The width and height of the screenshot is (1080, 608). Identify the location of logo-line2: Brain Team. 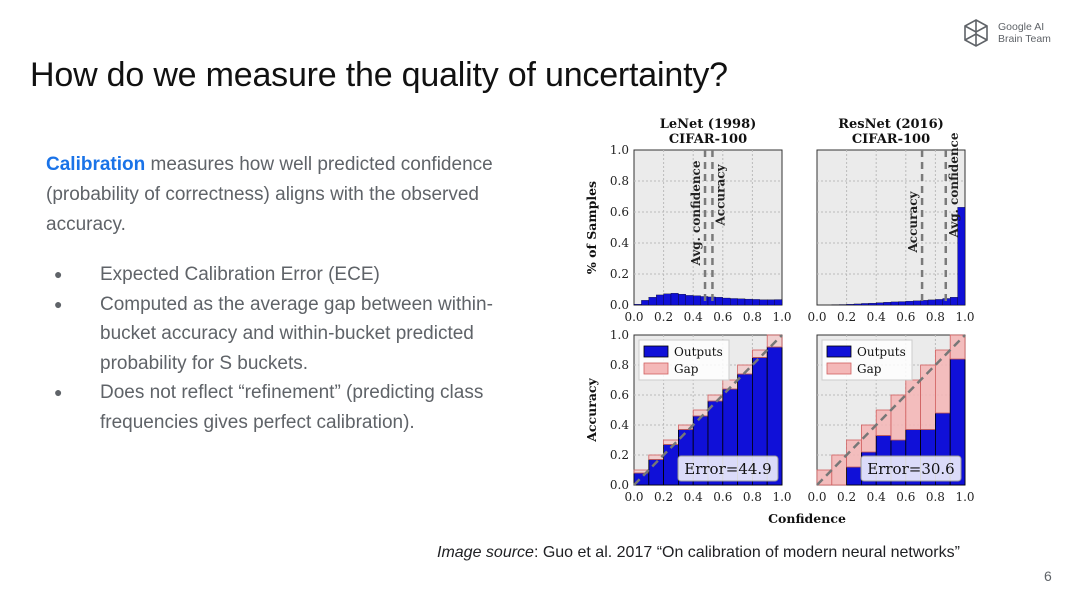
(1024, 39).